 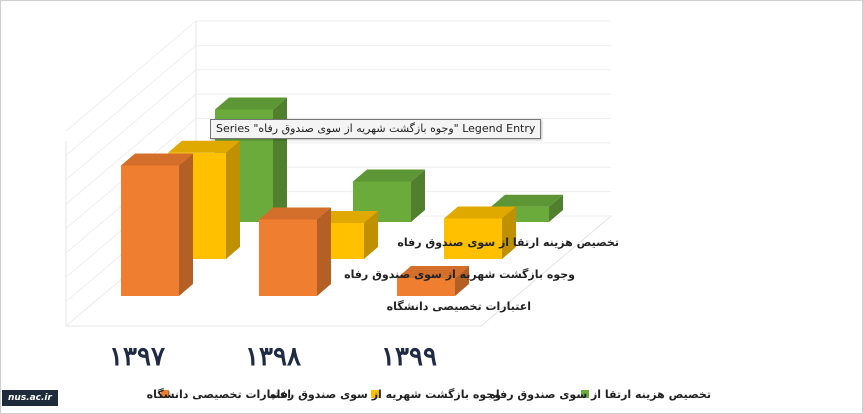 What do you see at coordinates (385, 394) in the screenshot?
I see `legend-label: وجوه بازگشت شهریه از سوی صندوق رفاه` at bounding box center [385, 394].